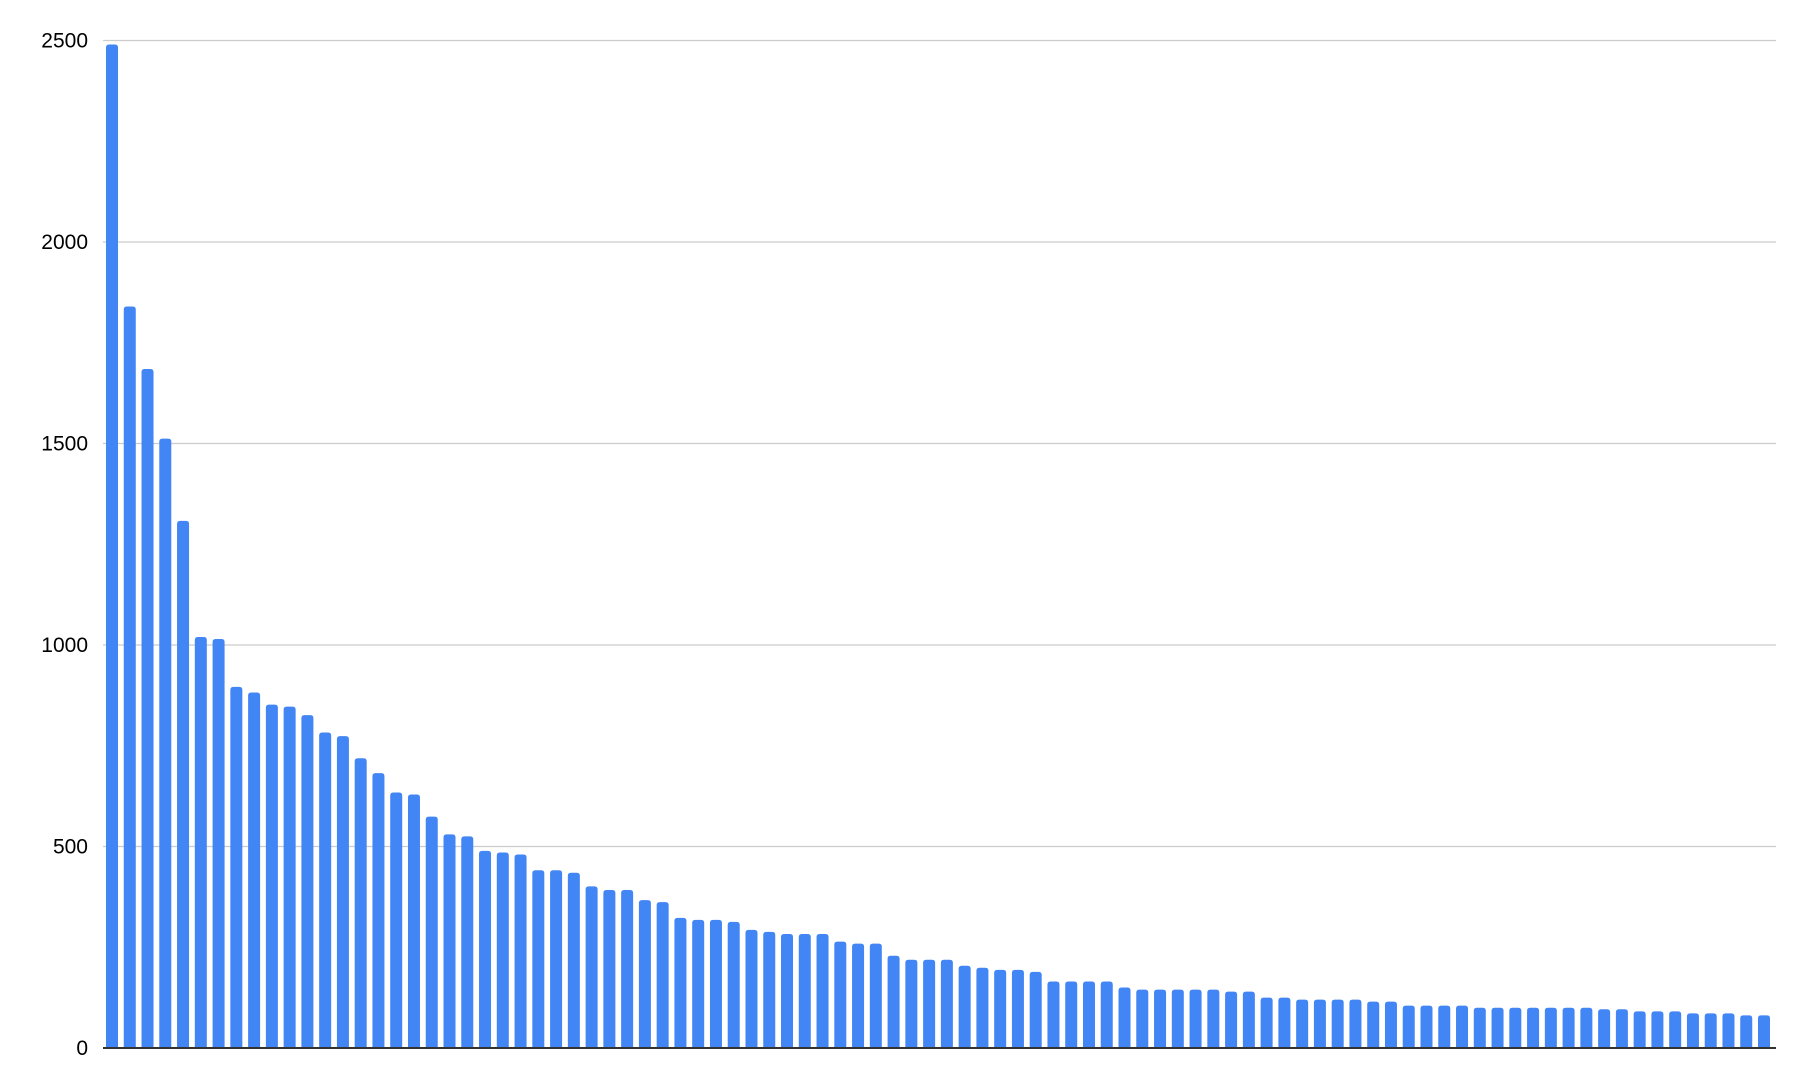  Describe the element at coordinates (70, 847) in the screenshot. I see `y-tick-label: 500` at that location.